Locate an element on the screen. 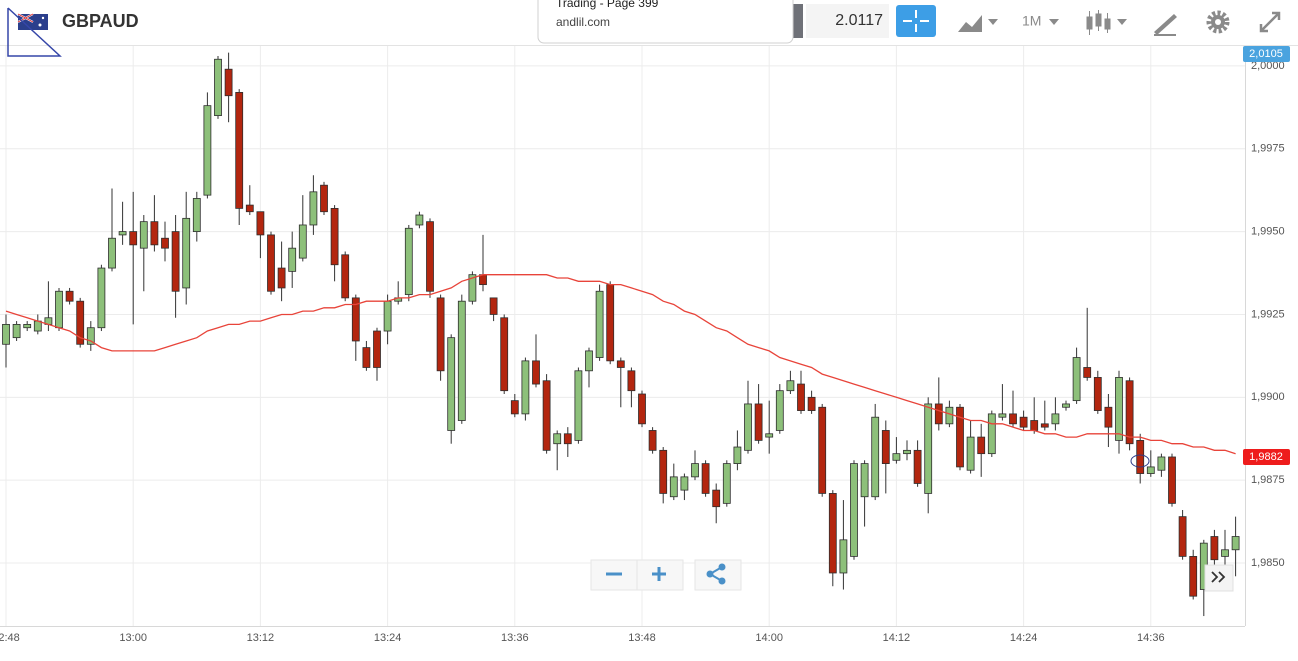 Image resolution: width=1298 pixels, height=661 pixels. zoom-in-button is located at coordinates (660, 575).